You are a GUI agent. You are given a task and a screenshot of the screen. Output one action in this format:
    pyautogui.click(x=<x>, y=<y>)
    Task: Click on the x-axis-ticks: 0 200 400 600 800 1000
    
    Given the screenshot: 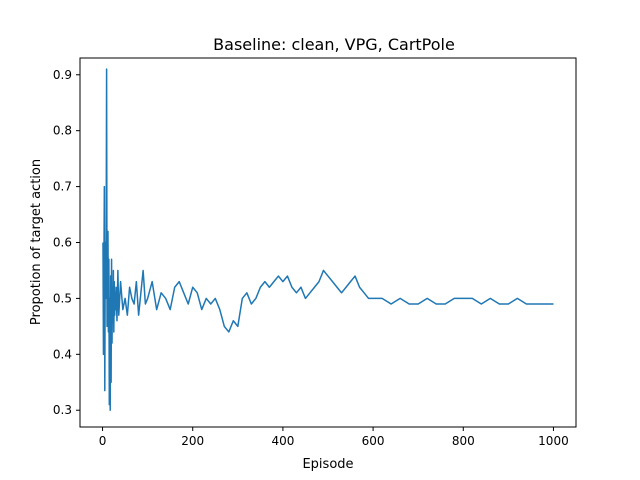 What is the action you would take?
    pyautogui.click(x=334, y=437)
    